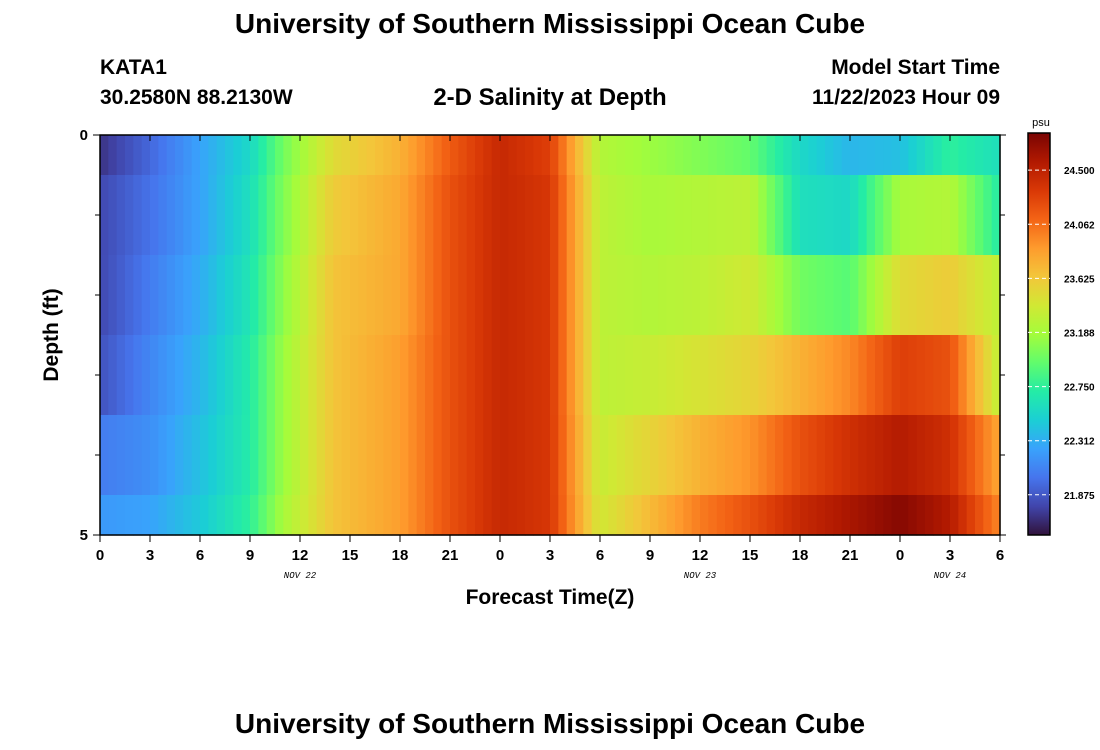  Describe the element at coordinates (1079, 279) in the screenshot. I see `colorbar-tick-label: 23.625` at that location.